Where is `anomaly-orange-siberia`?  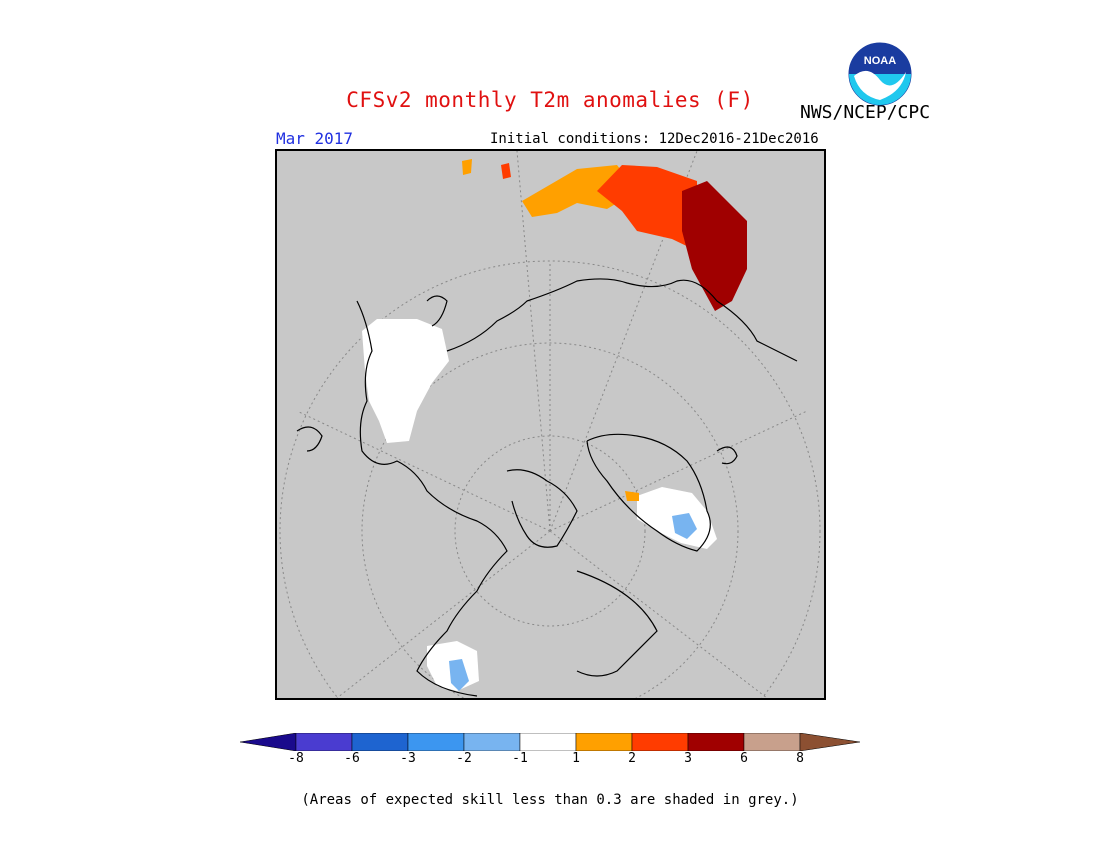 anomaly-orange-siberia is located at coordinates (579, 191).